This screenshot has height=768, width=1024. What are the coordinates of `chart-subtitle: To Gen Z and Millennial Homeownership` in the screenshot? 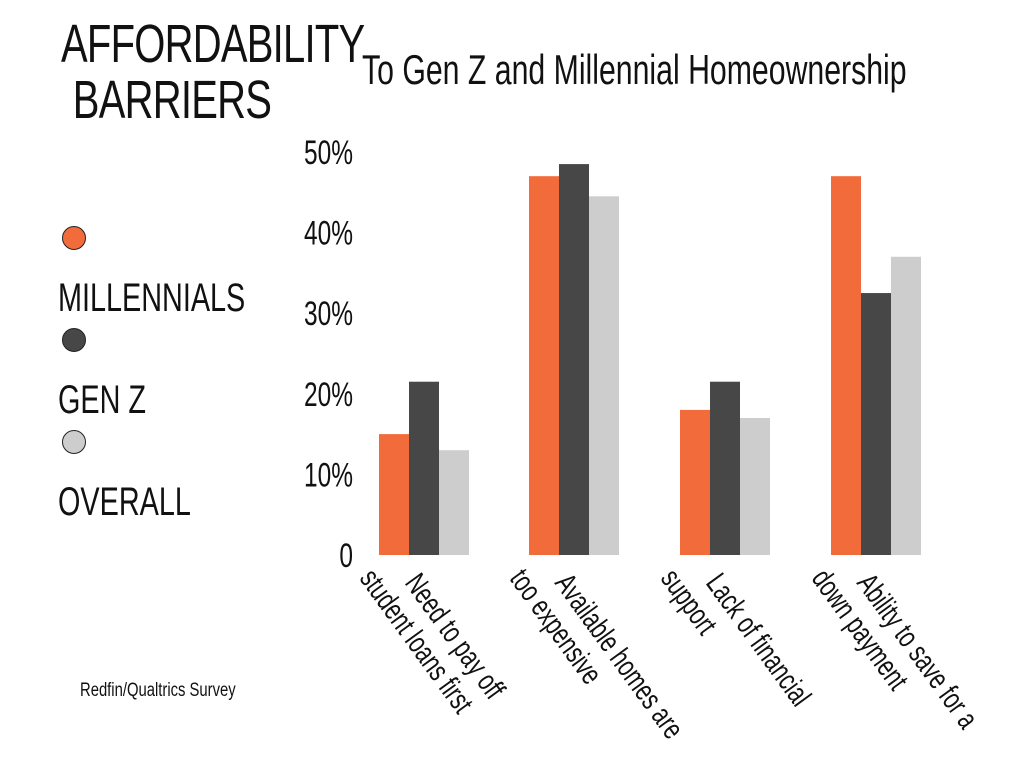 It's located at (634, 69).